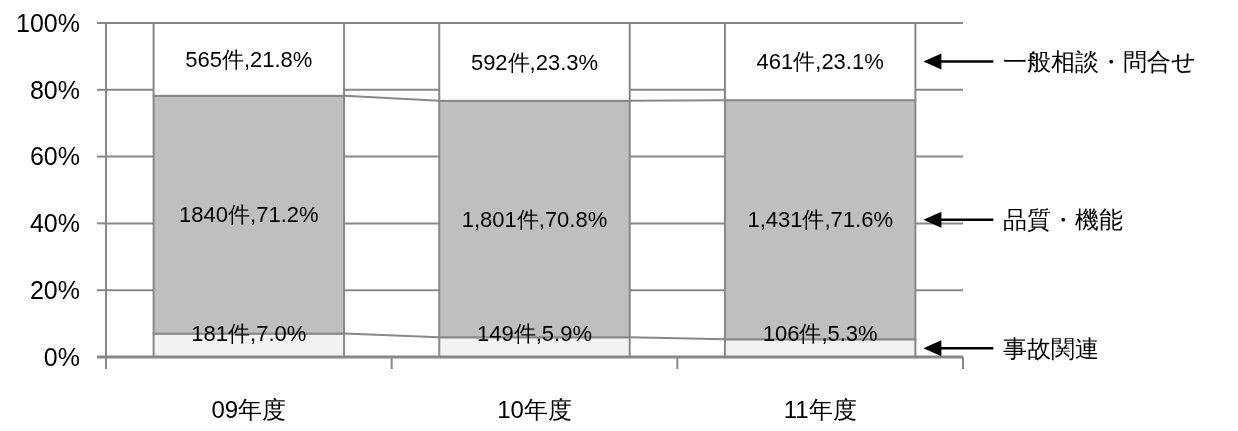  Describe the element at coordinates (249, 215) in the screenshot. I see `data-label: 1840件,71.2%` at that location.